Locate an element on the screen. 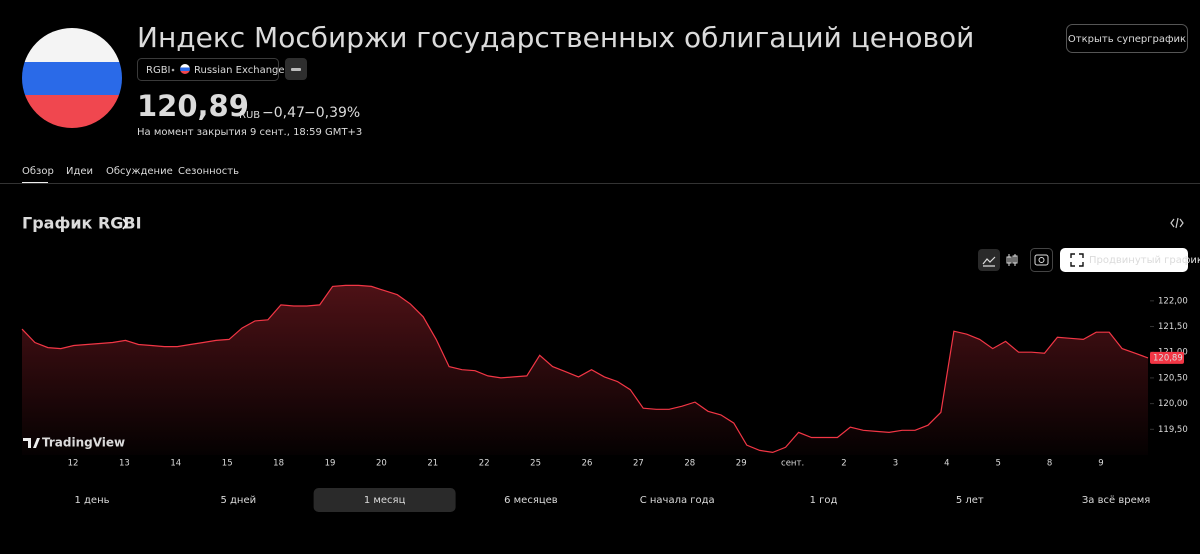 Image resolution: width=1200 pixels, height=554 pixels. minus-icon is located at coordinates (296, 69).